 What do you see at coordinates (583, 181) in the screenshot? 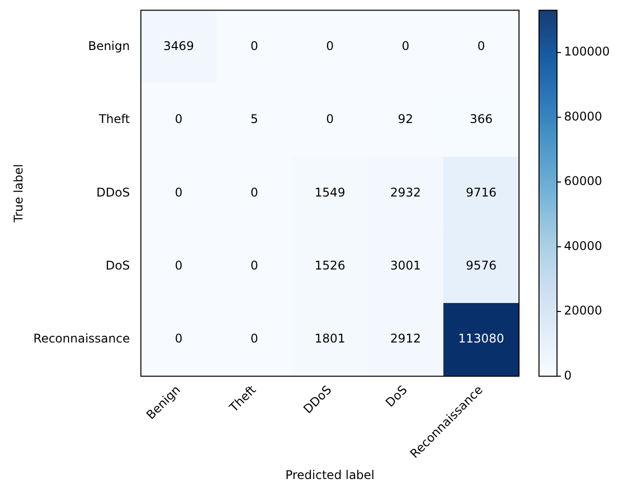
I see `color-bar-label: 60000` at bounding box center [583, 181].